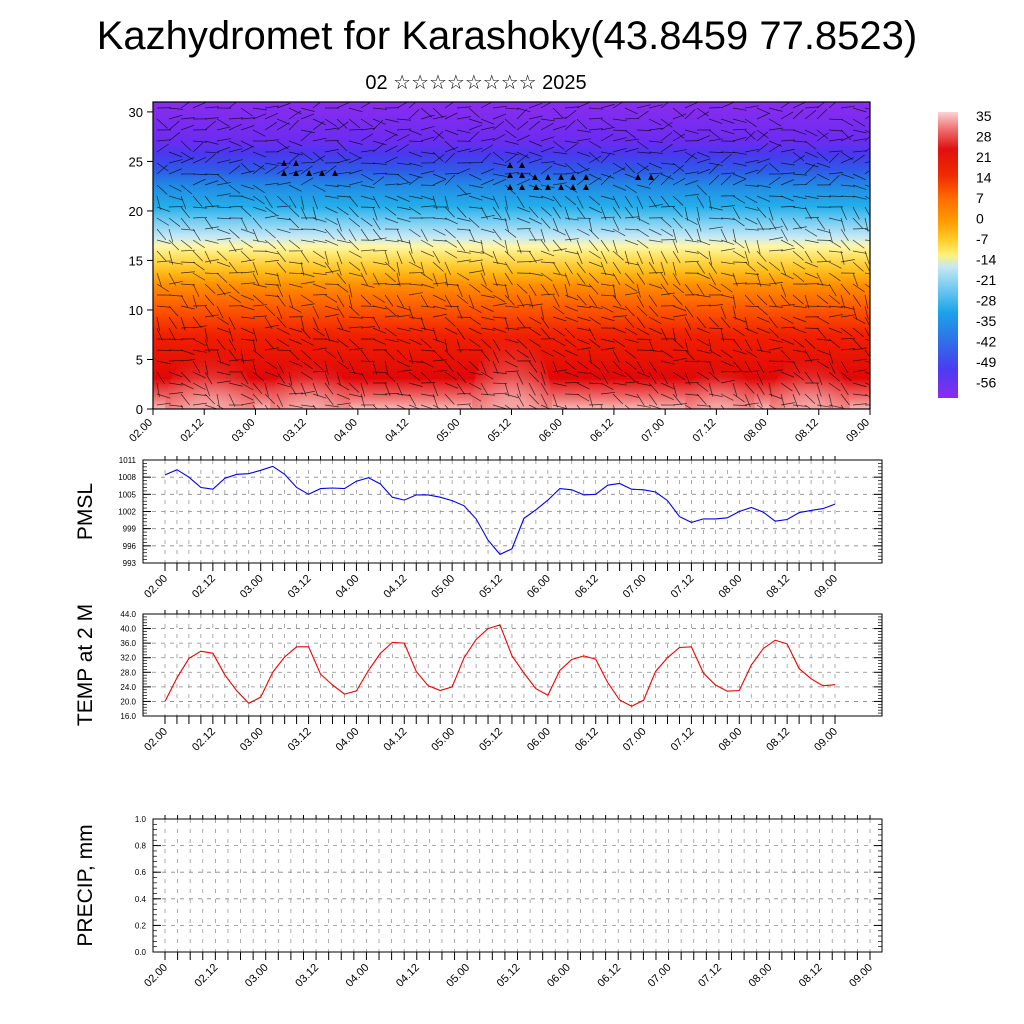 This screenshot has width=1024, height=1024. I want to click on colorbar-label: 28, so click(984, 137).